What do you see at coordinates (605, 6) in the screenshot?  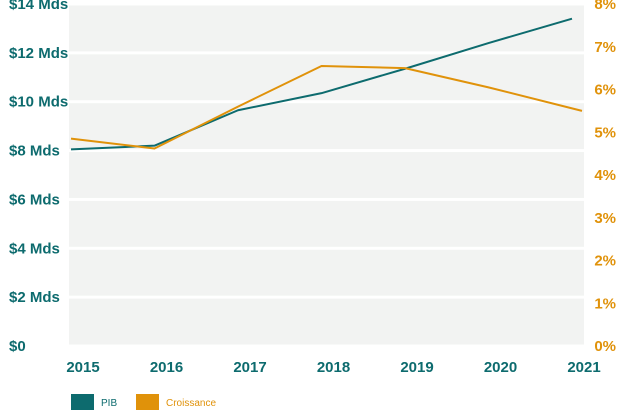 I see `right-tick-label: 8%` at bounding box center [605, 6].